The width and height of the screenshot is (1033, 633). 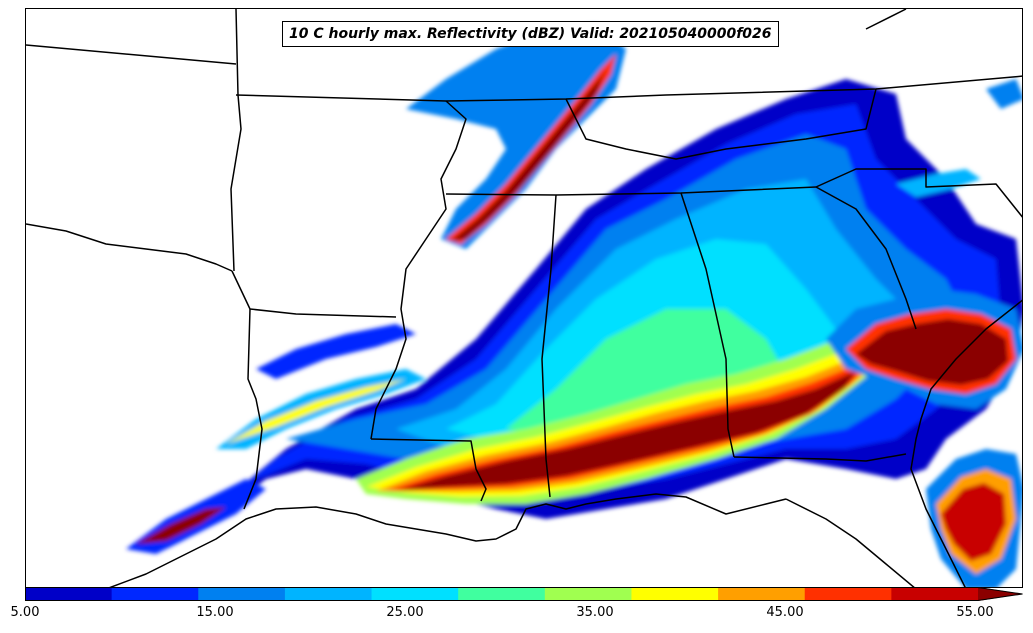 I want to click on border-missouri-arkansas, so click(x=628, y=88).